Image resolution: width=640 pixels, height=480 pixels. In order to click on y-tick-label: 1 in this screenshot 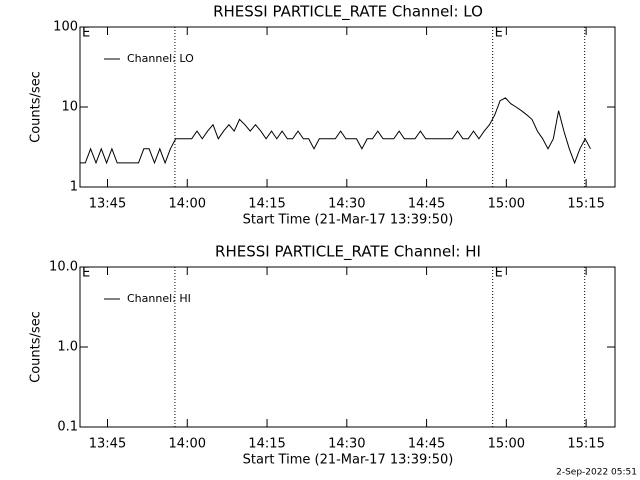, I will do `click(74, 187)`.